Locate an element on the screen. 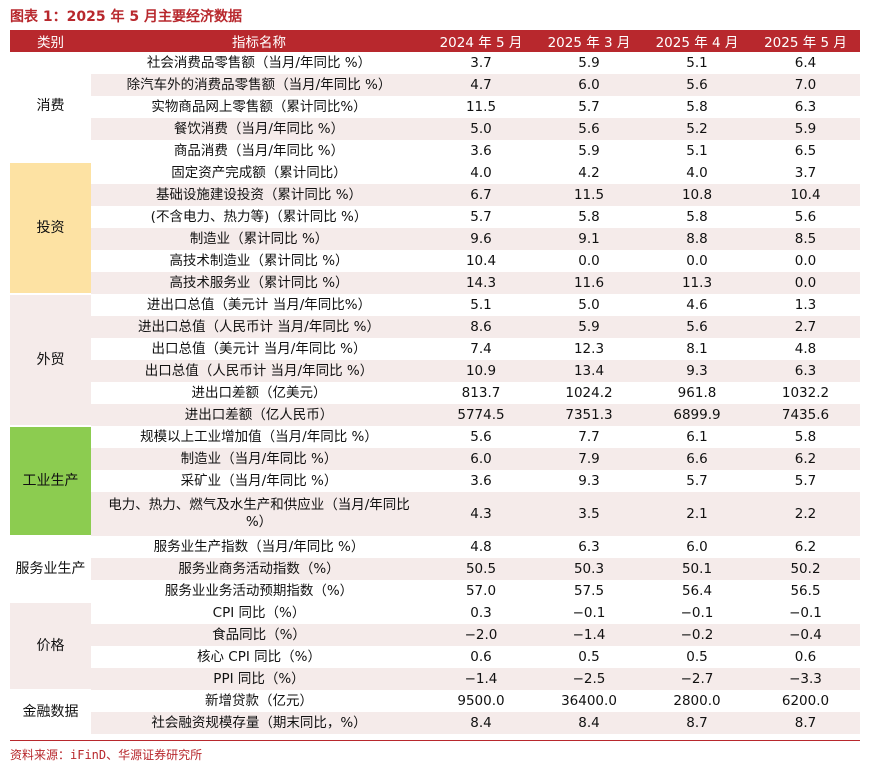 The width and height of the screenshot is (874, 768). table-row: 服务业商务活动指数（%） 50.5 50.3 50.1 50.2 is located at coordinates (435, 569).